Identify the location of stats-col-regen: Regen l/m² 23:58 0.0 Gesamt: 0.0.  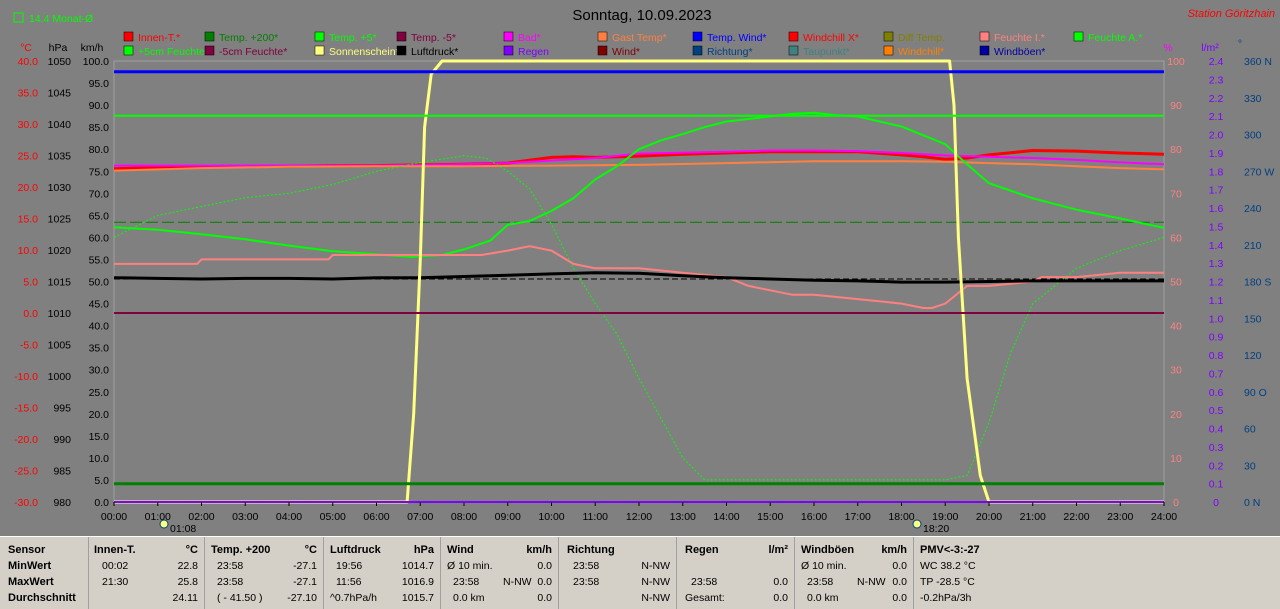
(736, 573).